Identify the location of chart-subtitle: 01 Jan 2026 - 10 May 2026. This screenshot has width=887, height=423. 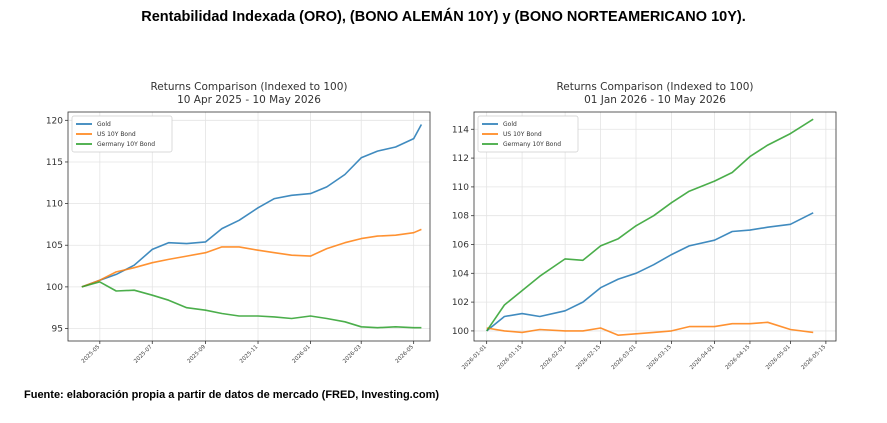
(655, 100).